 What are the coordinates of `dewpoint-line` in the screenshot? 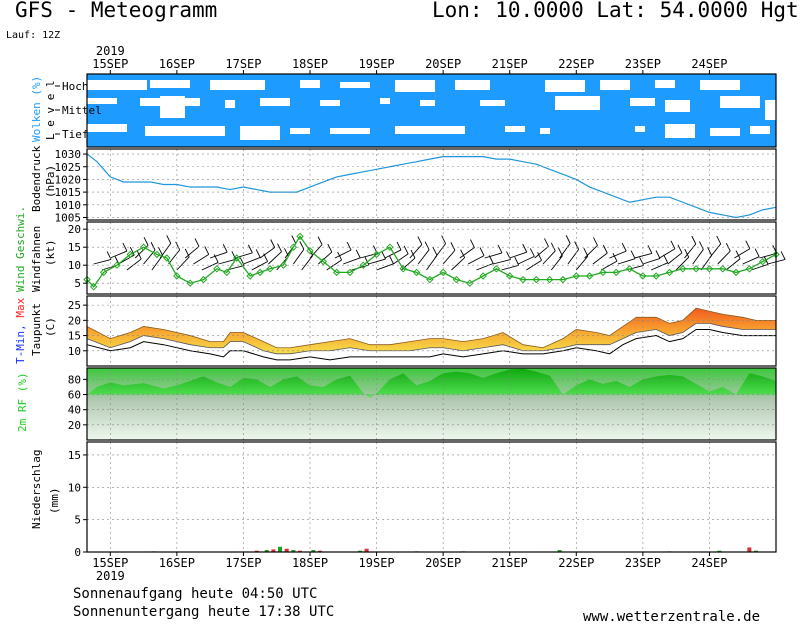 It's located at (431, 344).